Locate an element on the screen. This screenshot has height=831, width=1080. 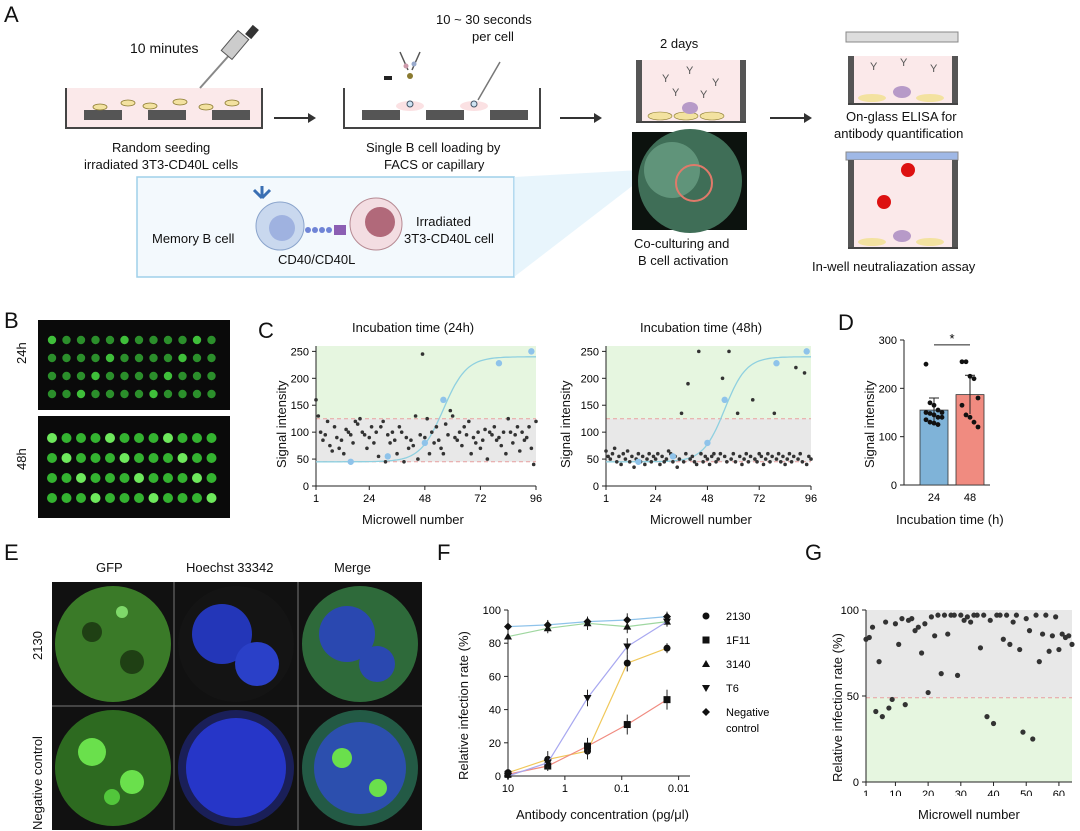
y-tick-label: 200 is located at coordinates (590, 379).